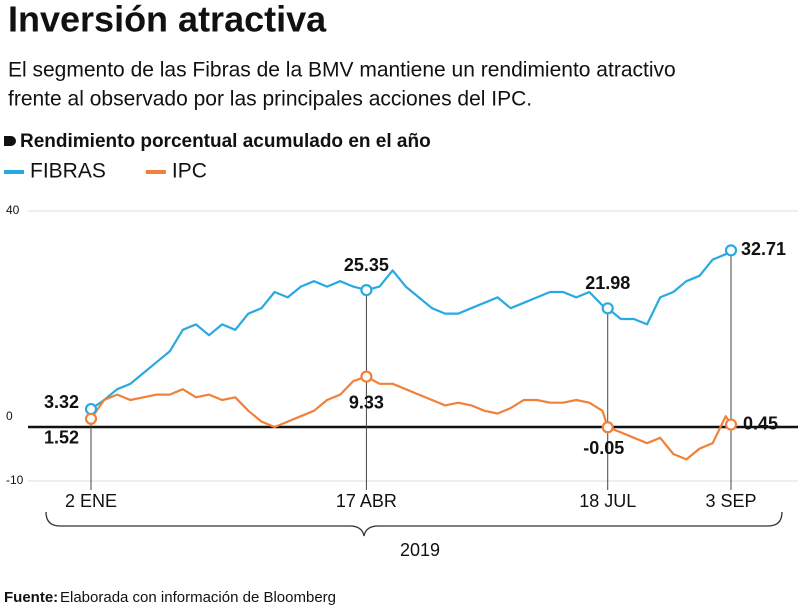 The height and width of the screenshot is (608, 800). What do you see at coordinates (15, 480) in the screenshot?
I see `y-tick-label: -10` at bounding box center [15, 480].